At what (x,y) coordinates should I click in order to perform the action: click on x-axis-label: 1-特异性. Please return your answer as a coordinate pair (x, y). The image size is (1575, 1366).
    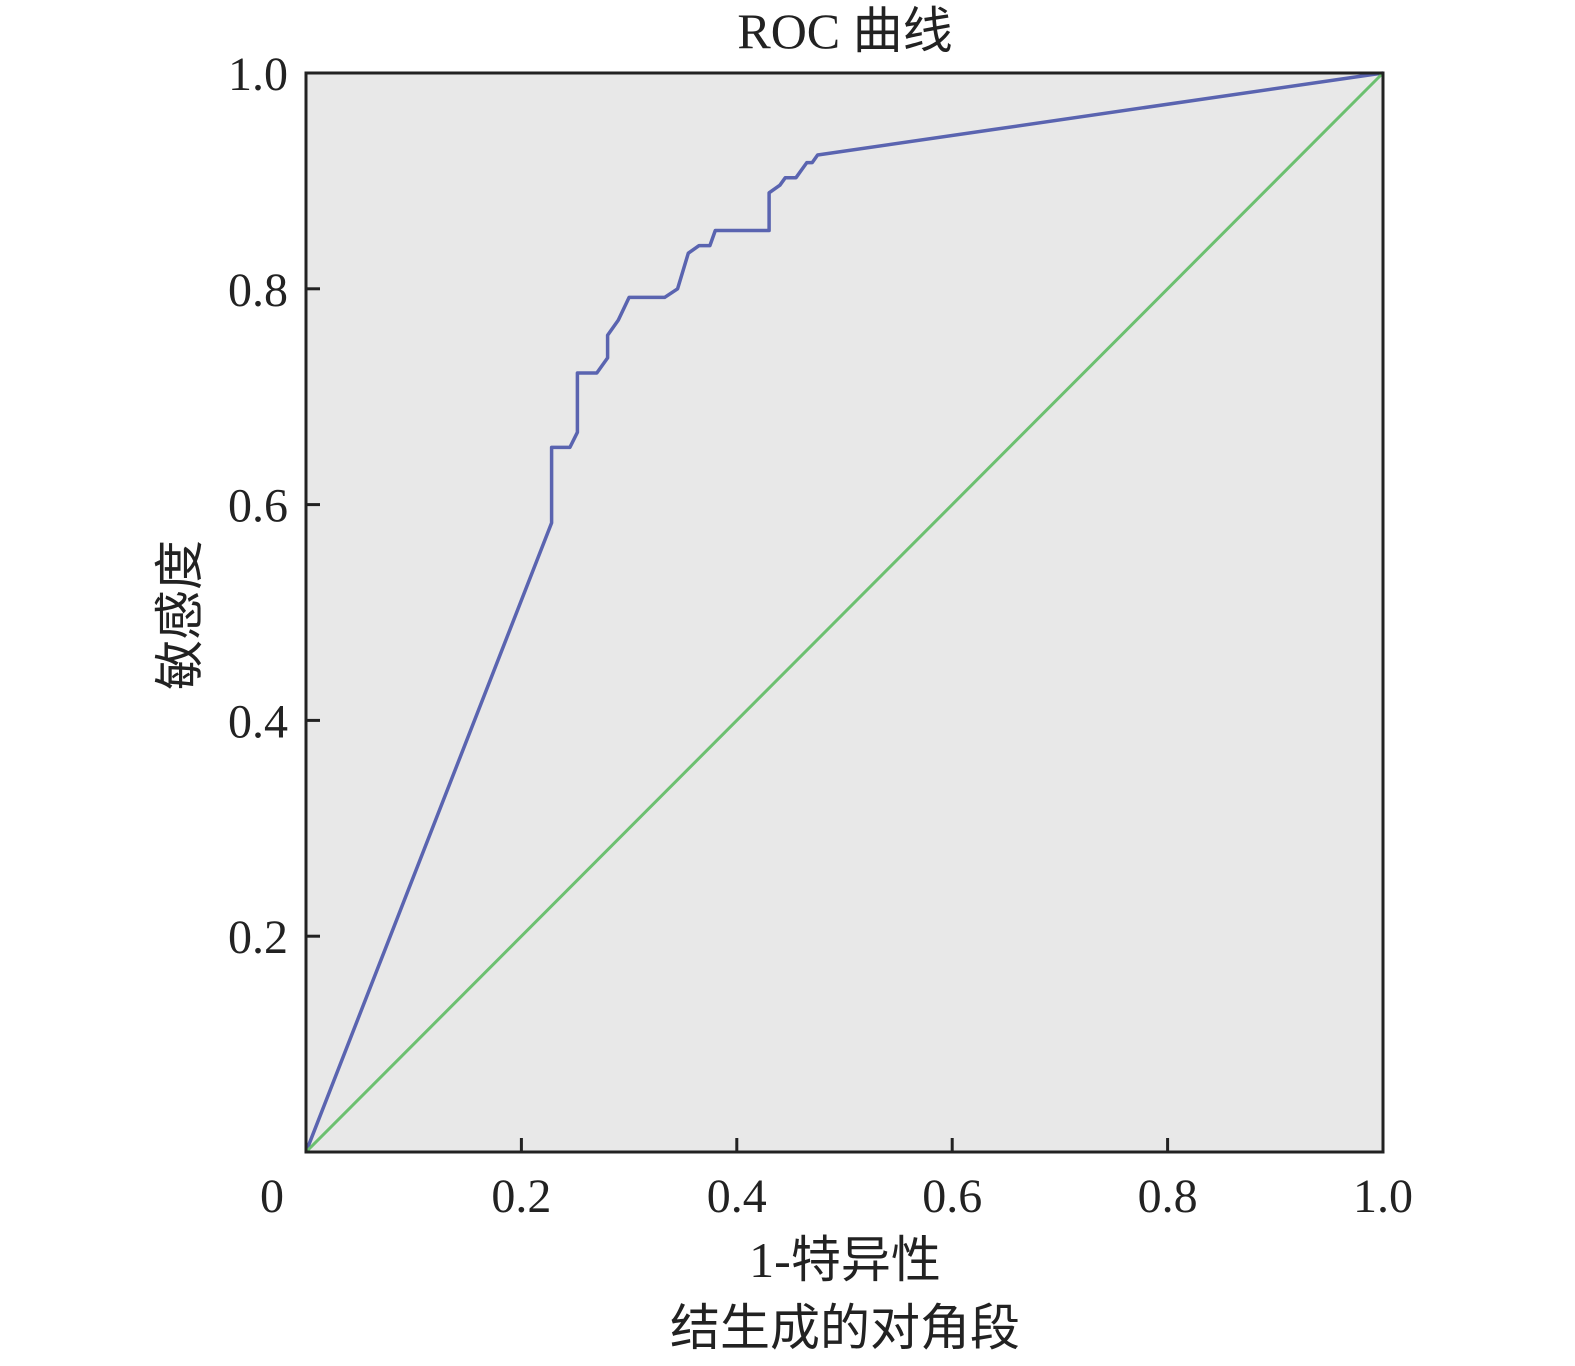
    Looking at the image, I should click on (845, 1260).